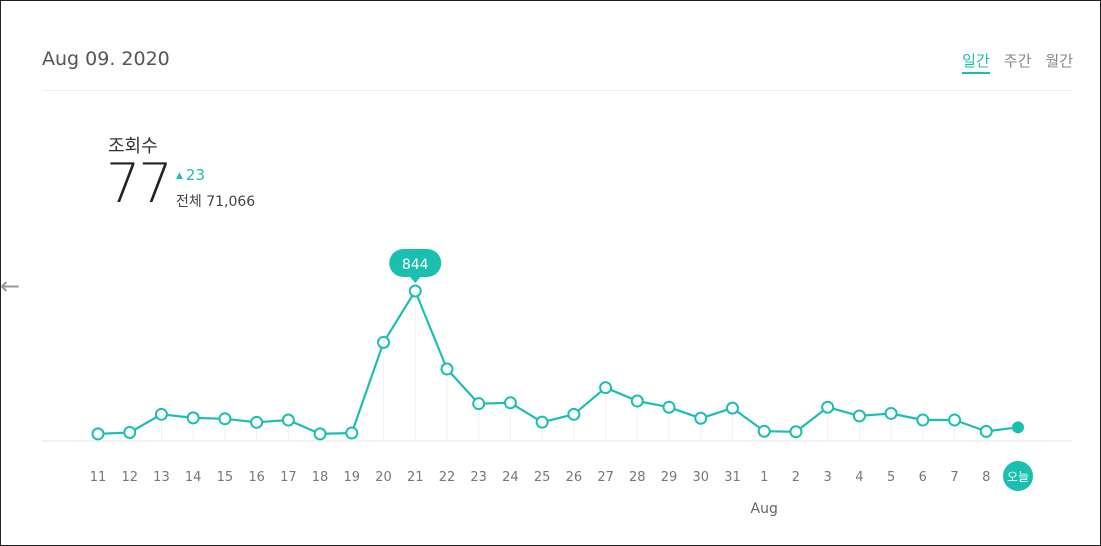  What do you see at coordinates (415, 477) in the screenshot?
I see `x-tick-label: 21` at bounding box center [415, 477].